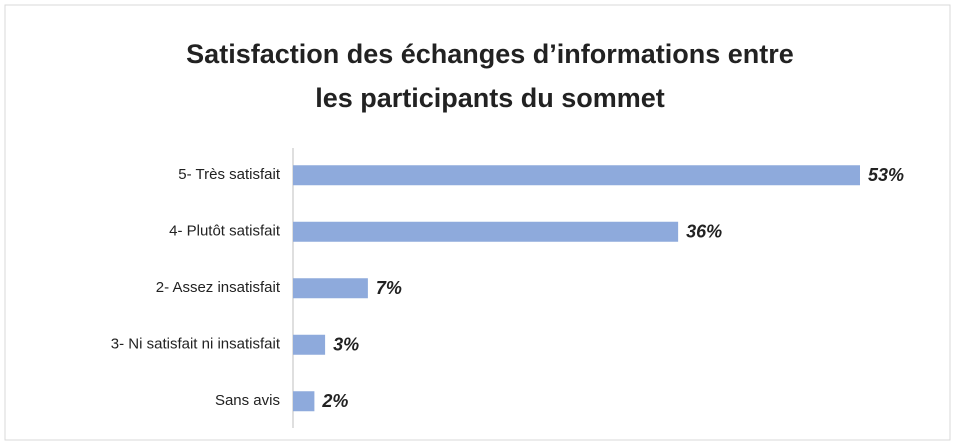  What do you see at coordinates (346, 345) in the screenshot?
I see `value-label: 3%` at bounding box center [346, 345].